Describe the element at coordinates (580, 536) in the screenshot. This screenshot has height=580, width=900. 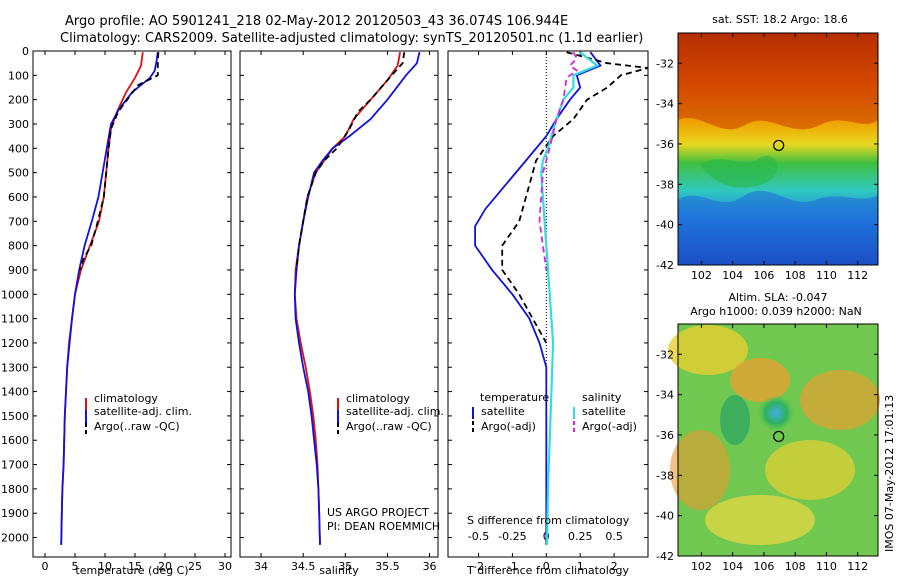
I see `s-tick-label: 0.25` at that location.